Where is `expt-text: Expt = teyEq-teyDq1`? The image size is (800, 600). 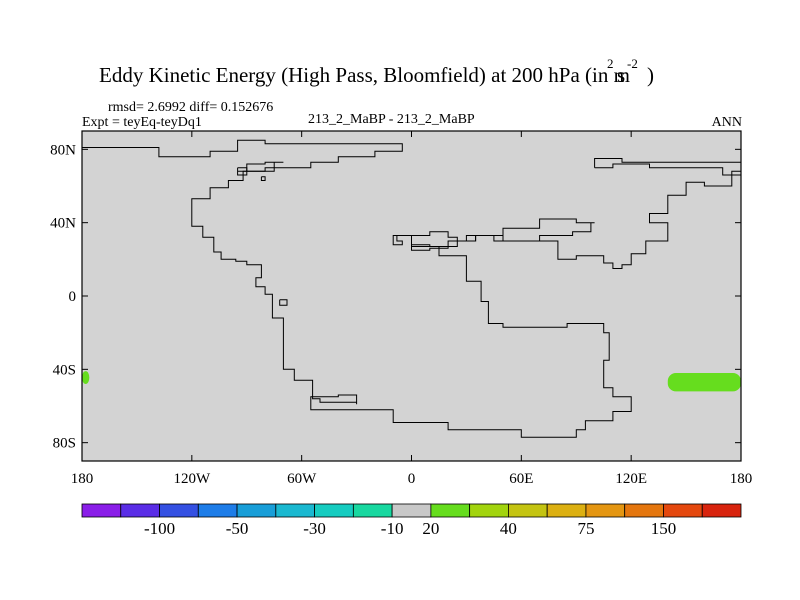 expt-text: Expt = teyEq-teyDq1 is located at coordinates (142, 122).